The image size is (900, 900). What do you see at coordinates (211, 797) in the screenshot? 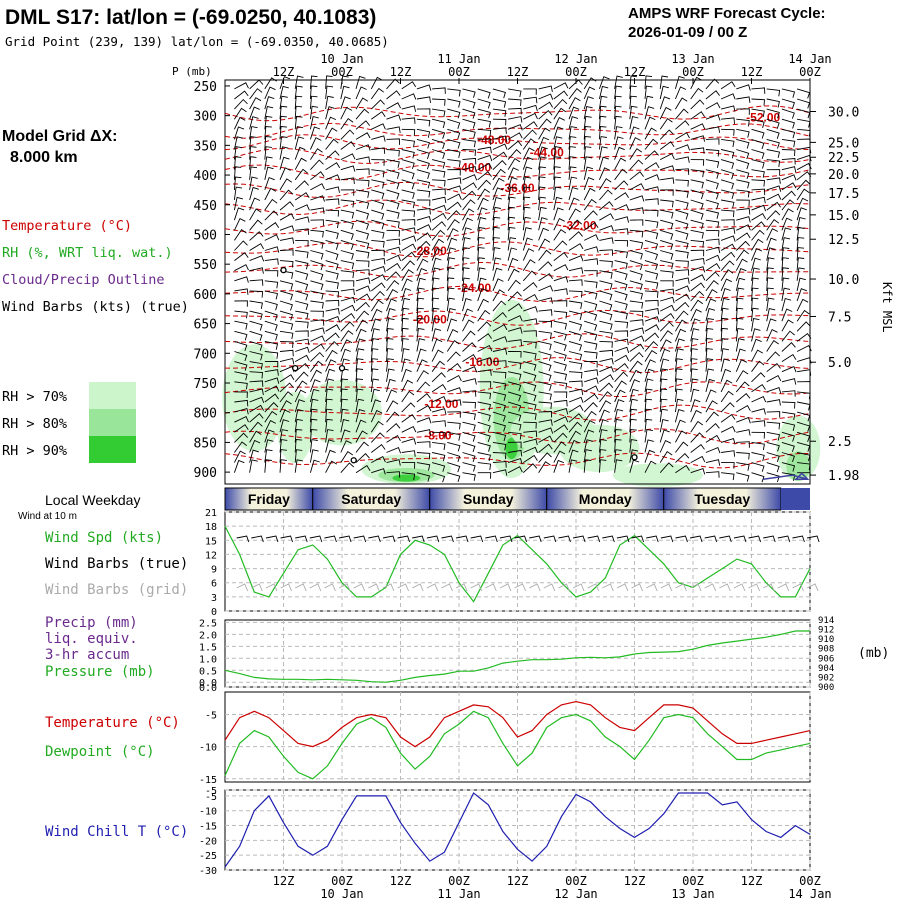
I see `value-tick-label: -5` at bounding box center [211, 797].